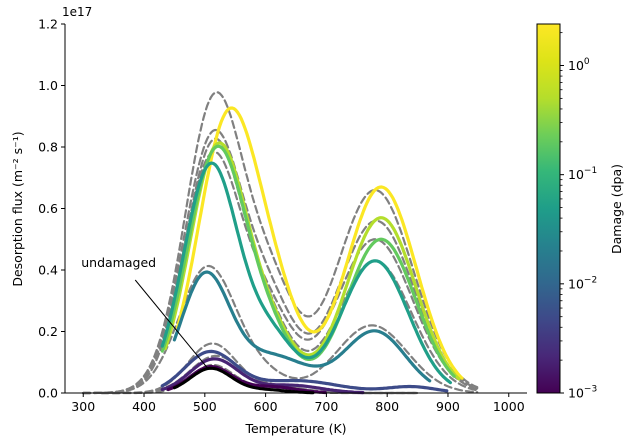 Image resolution: width=632 pixels, height=447 pixels. I want to click on y-axis-ticks: 0.0 0.2 0.4 0.6 0.8 1.0 1.2, so click(51, 209).